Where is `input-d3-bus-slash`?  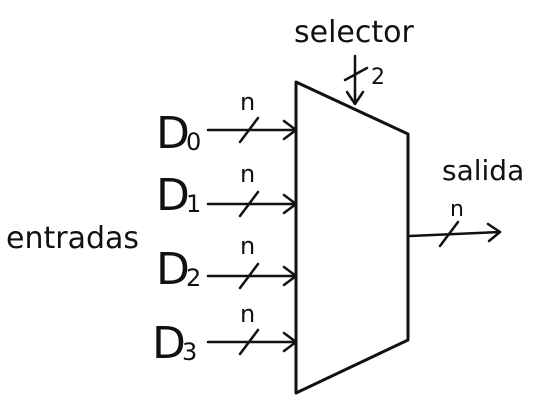 input-d3-bus-slash is located at coordinates (249, 342).